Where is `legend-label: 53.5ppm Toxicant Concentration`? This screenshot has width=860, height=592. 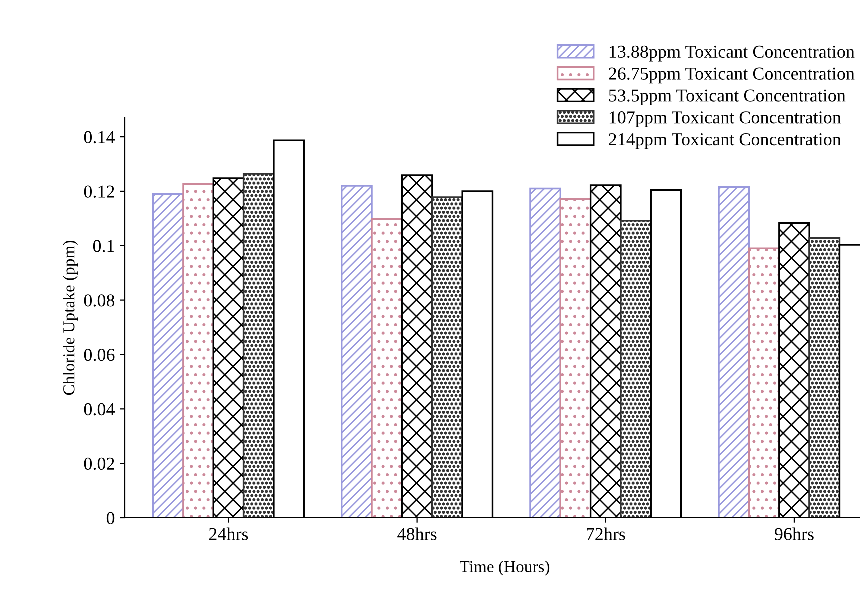
legend-label: 53.5ppm Toxicant Concentration is located at coordinates (727, 98).